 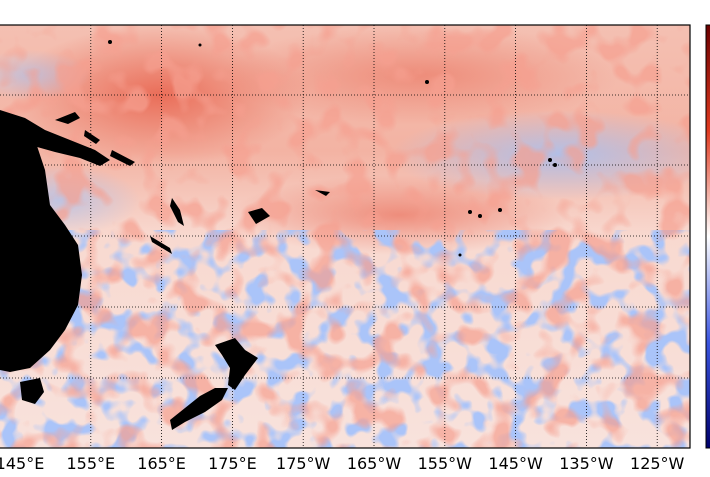 What do you see at coordinates (374, 463) in the screenshot?
I see `longitude-label: 165°W` at bounding box center [374, 463].